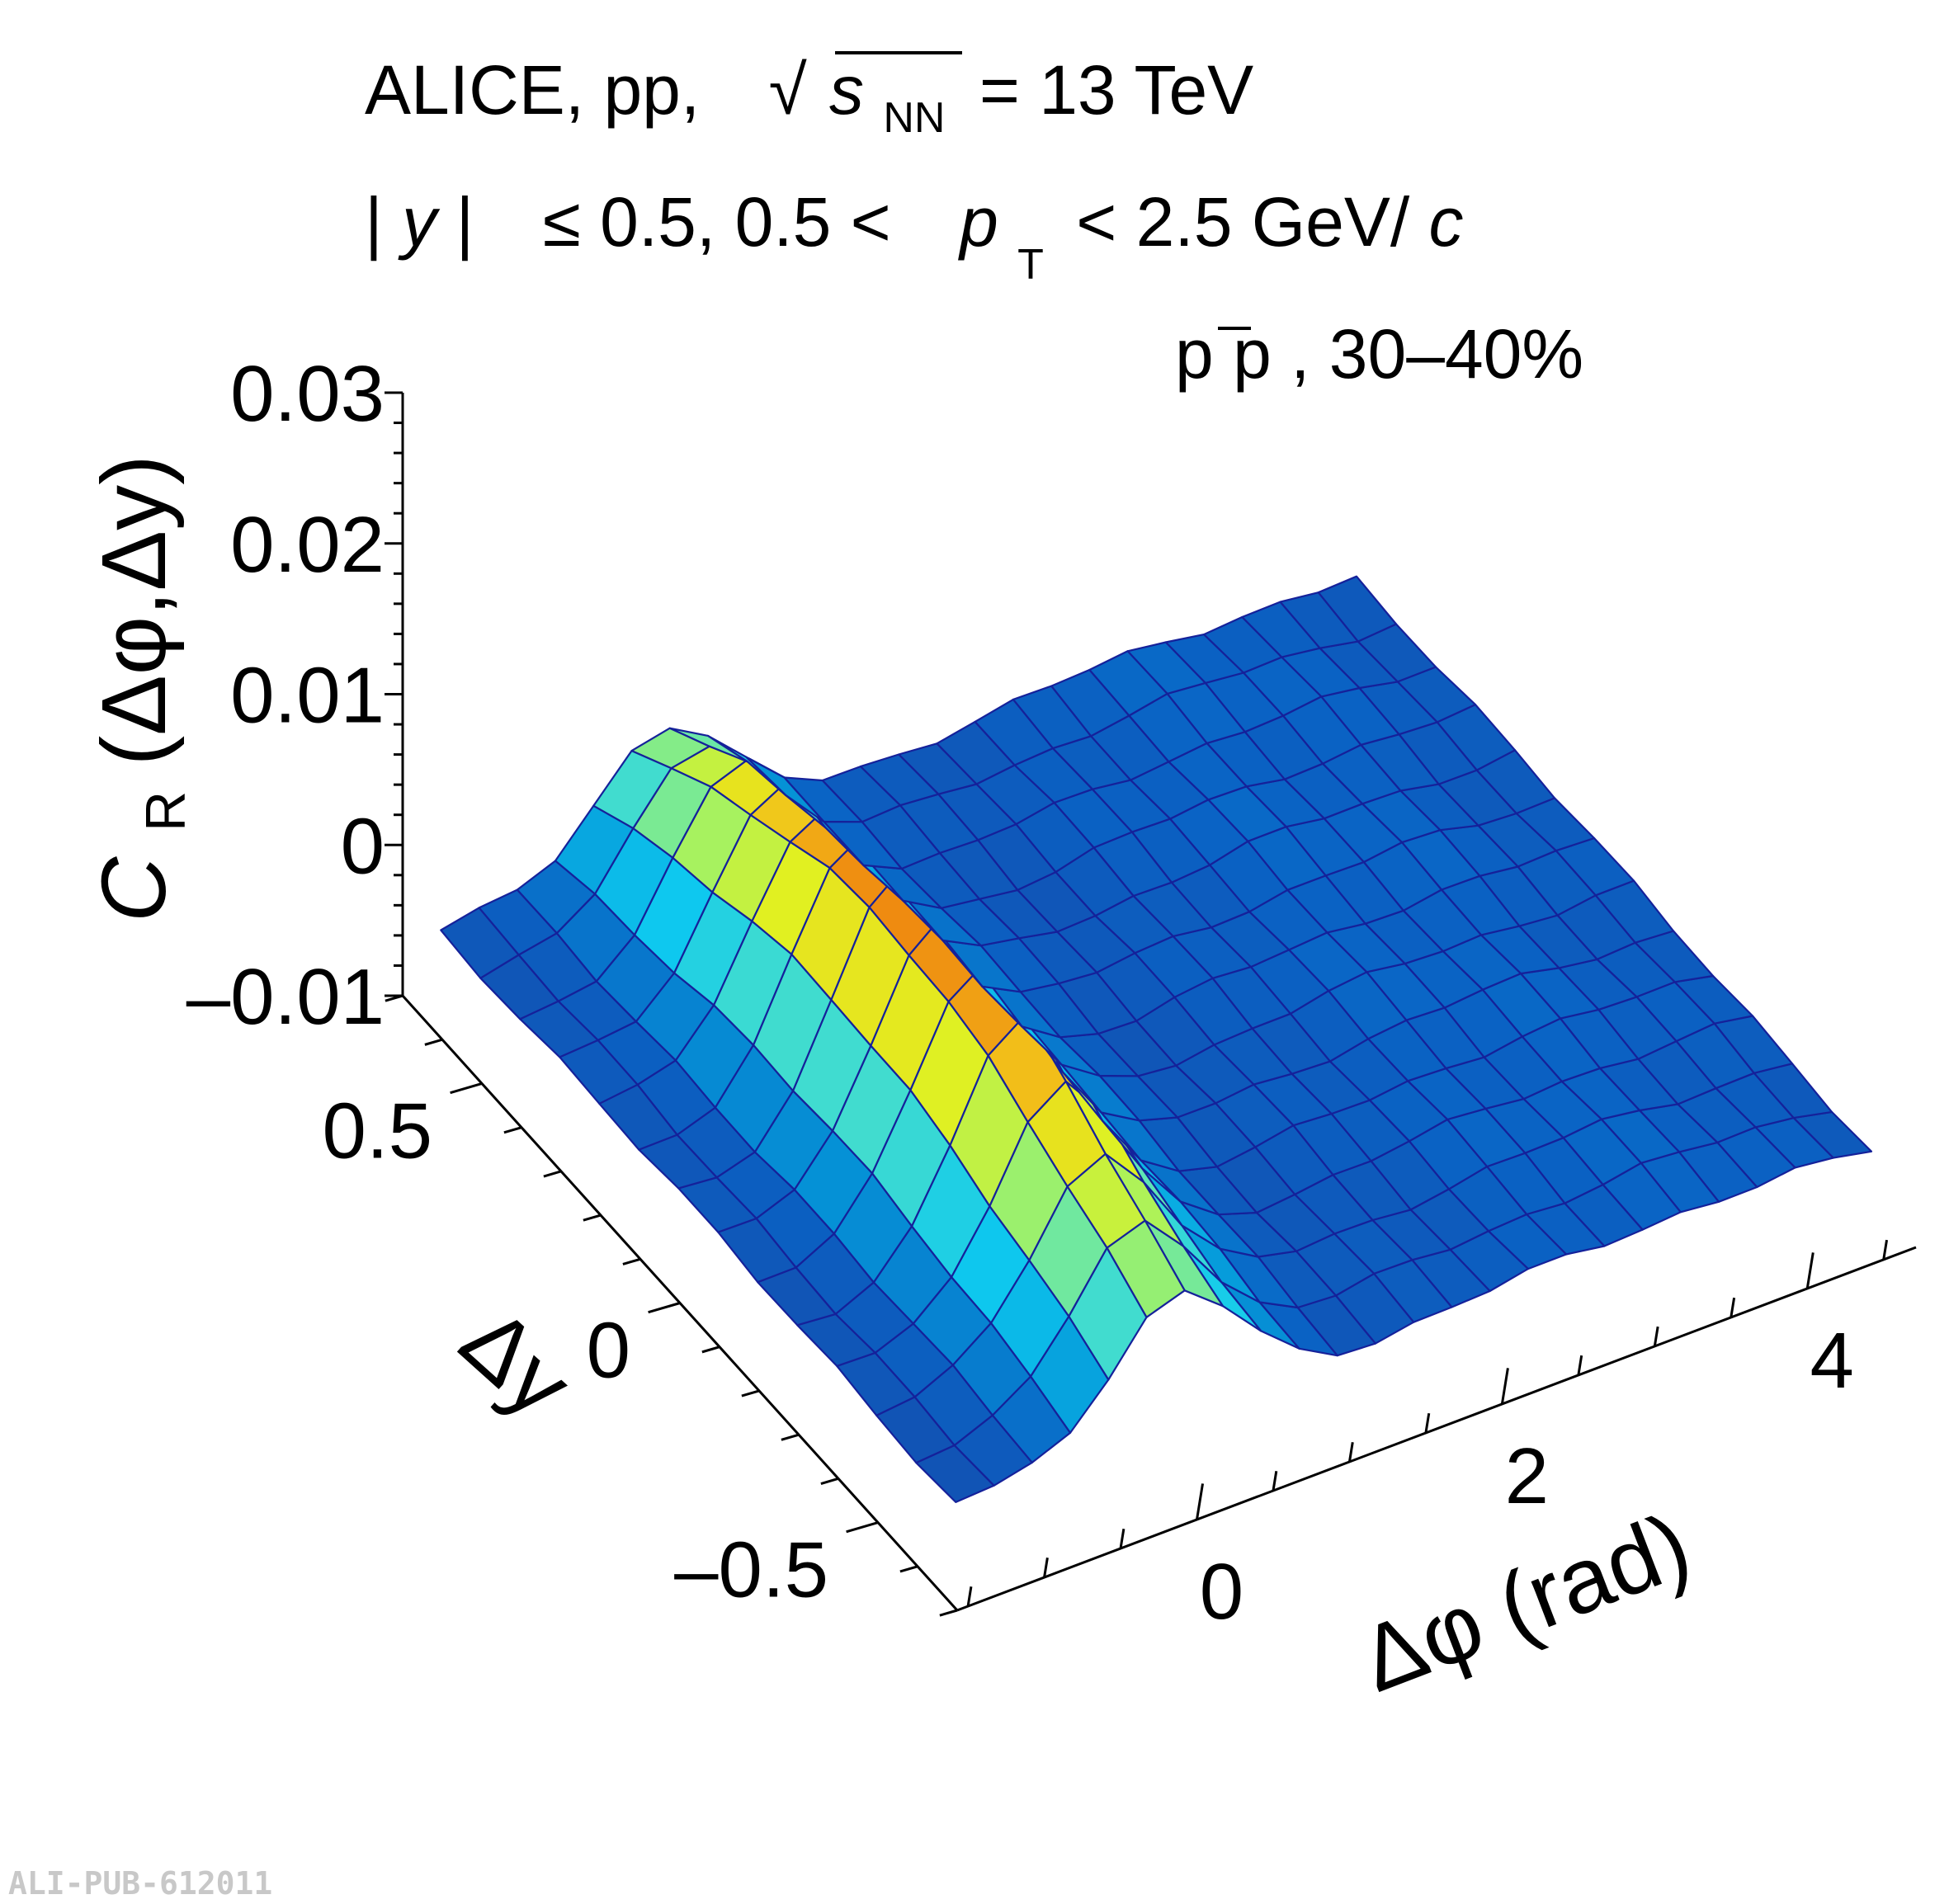 This screenshot has height=1904, width=1949. Describe the element at coordinates (1437, 354) in the screenshot. I see `pair-rest: , 30–40%` at that location.